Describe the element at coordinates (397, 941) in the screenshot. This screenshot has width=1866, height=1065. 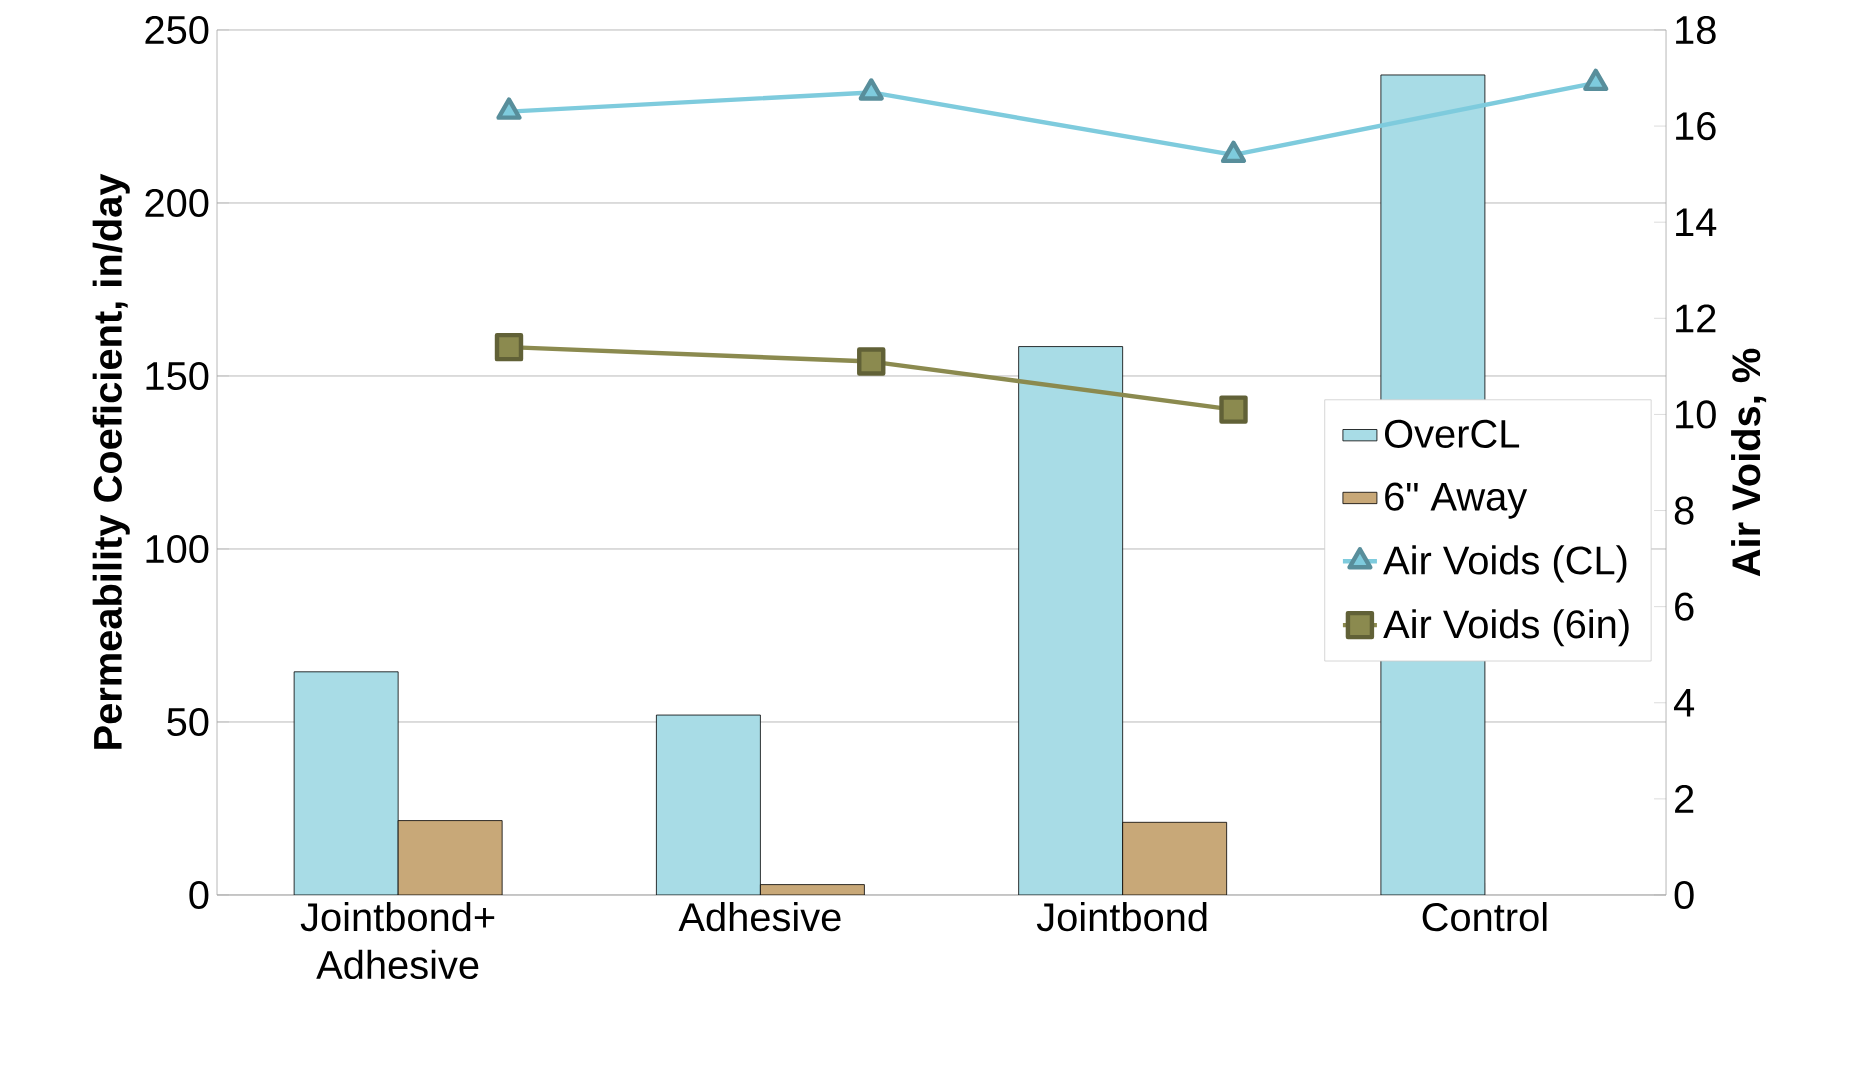
I see `x-tick-label: Jointbond+ Adhesive` at that location.